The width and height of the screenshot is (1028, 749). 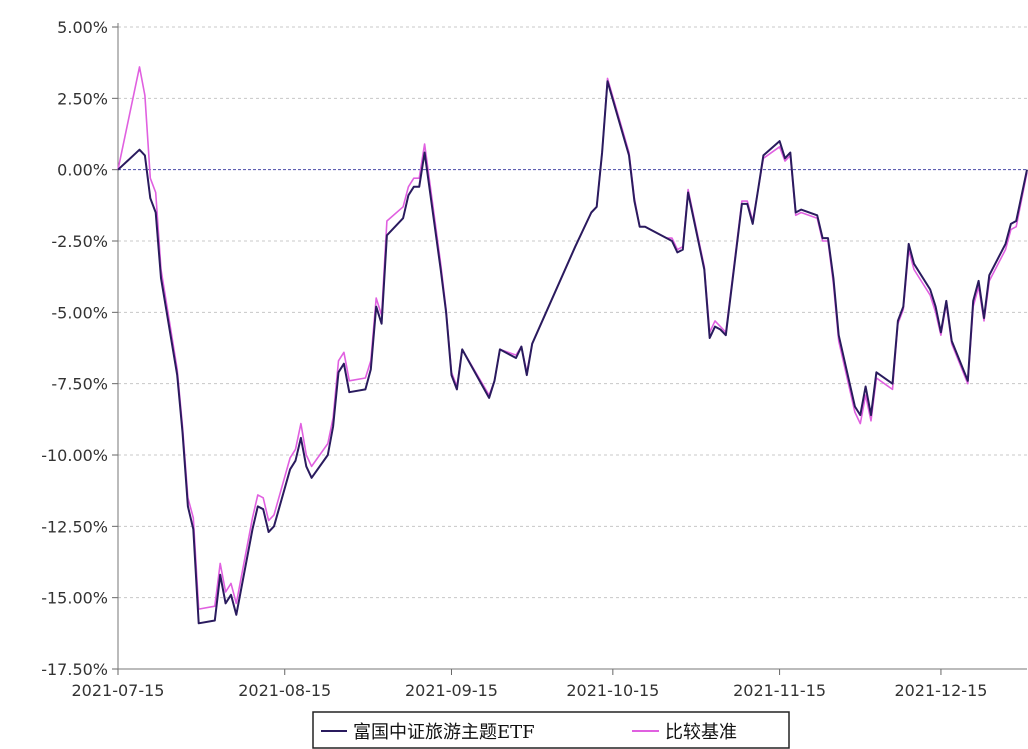 I want to click on x-tick-label: 2021-09-15, so click(x=451, y=690).